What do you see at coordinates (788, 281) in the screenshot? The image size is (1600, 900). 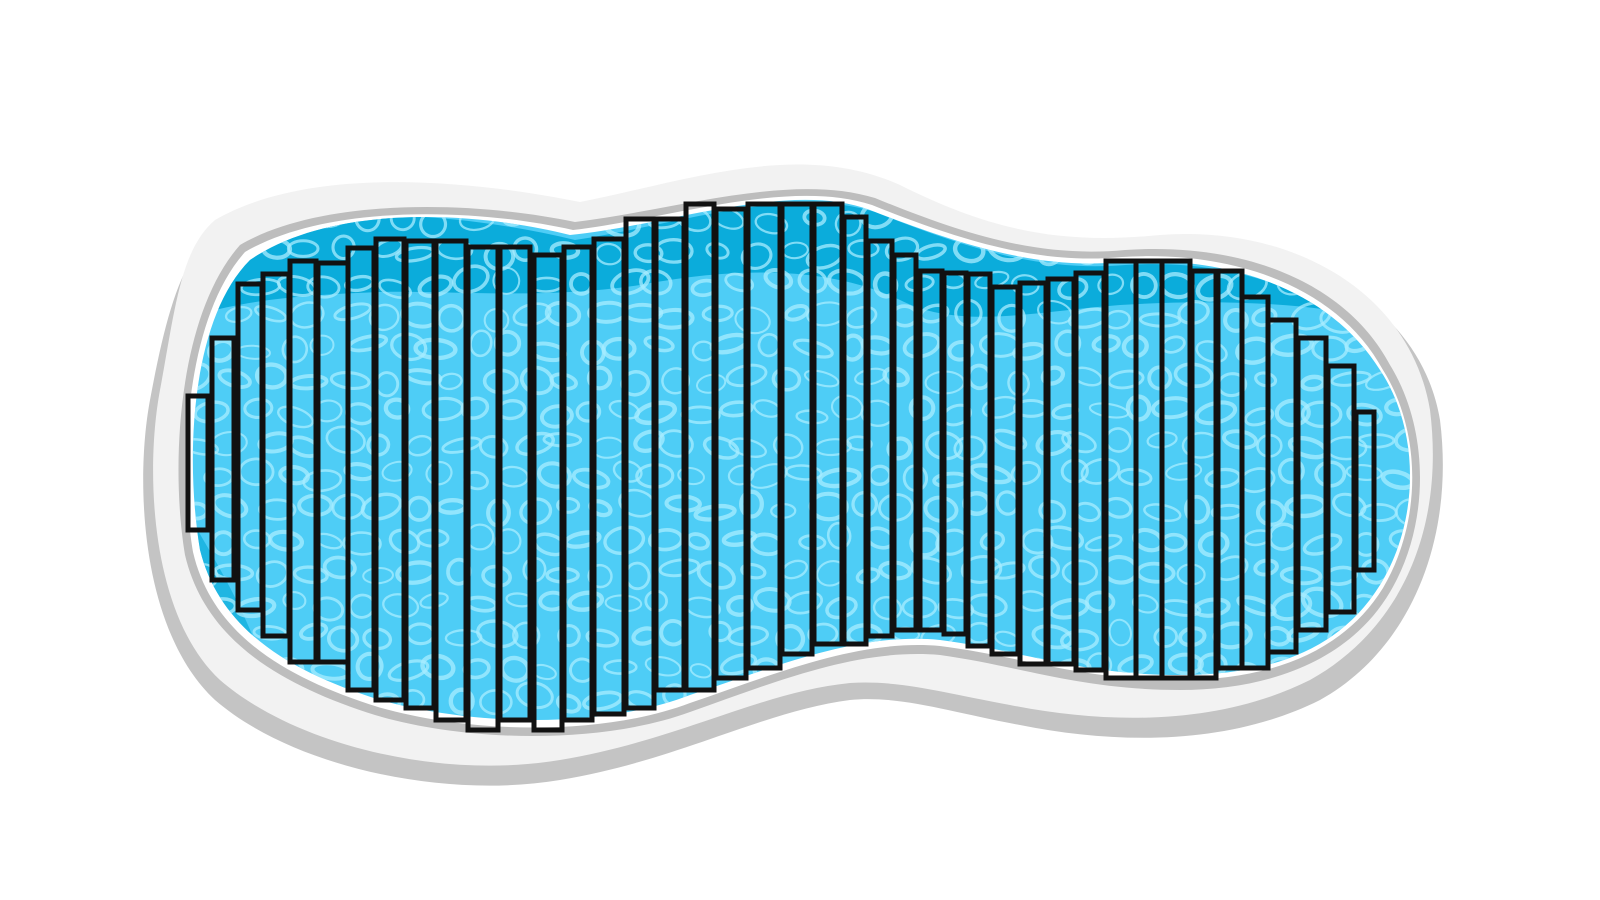 I see `water-deep-region` at bounding box center [788, 281].